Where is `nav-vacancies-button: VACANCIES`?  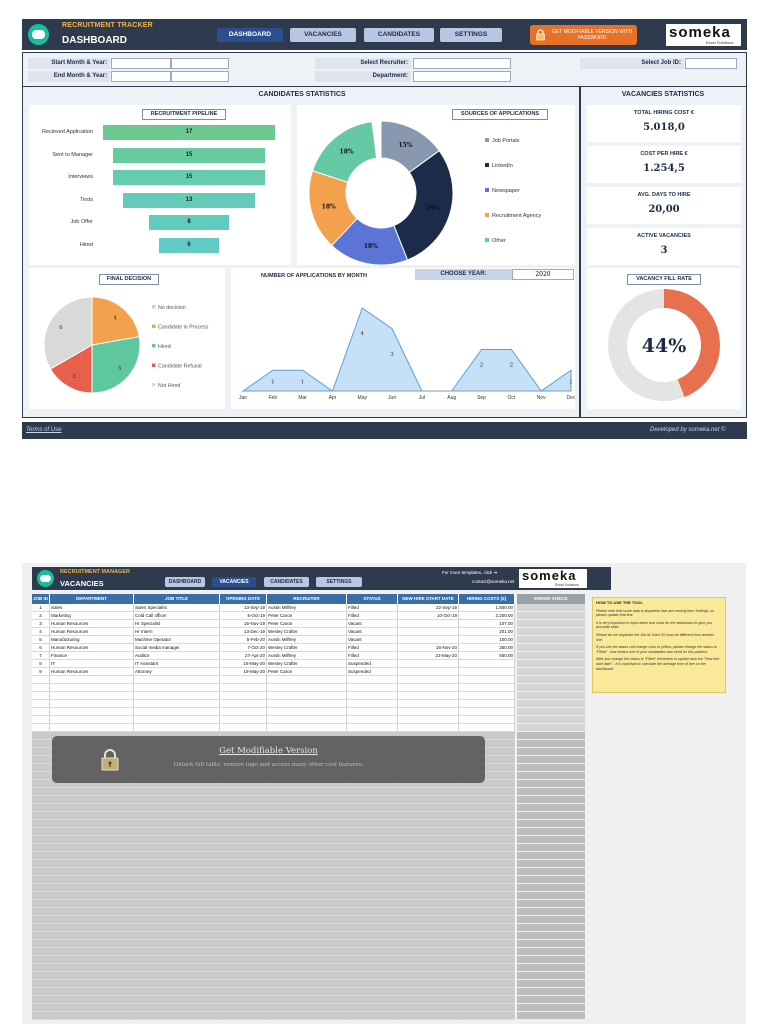
nav-vacancies-button: VACANCIES is located at coordinates (323, 35).